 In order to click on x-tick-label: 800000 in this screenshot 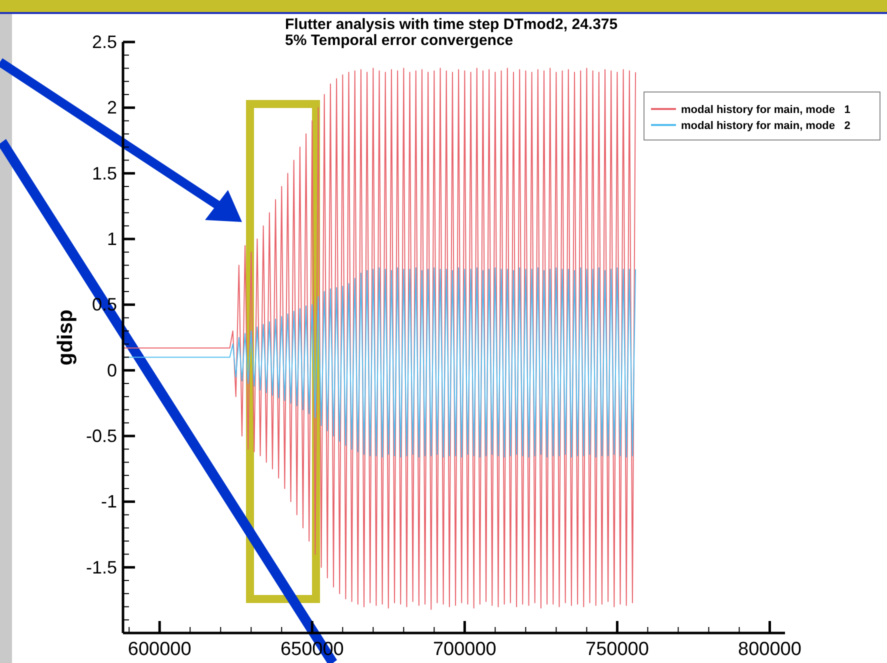, I will do `click(770, 649)`.